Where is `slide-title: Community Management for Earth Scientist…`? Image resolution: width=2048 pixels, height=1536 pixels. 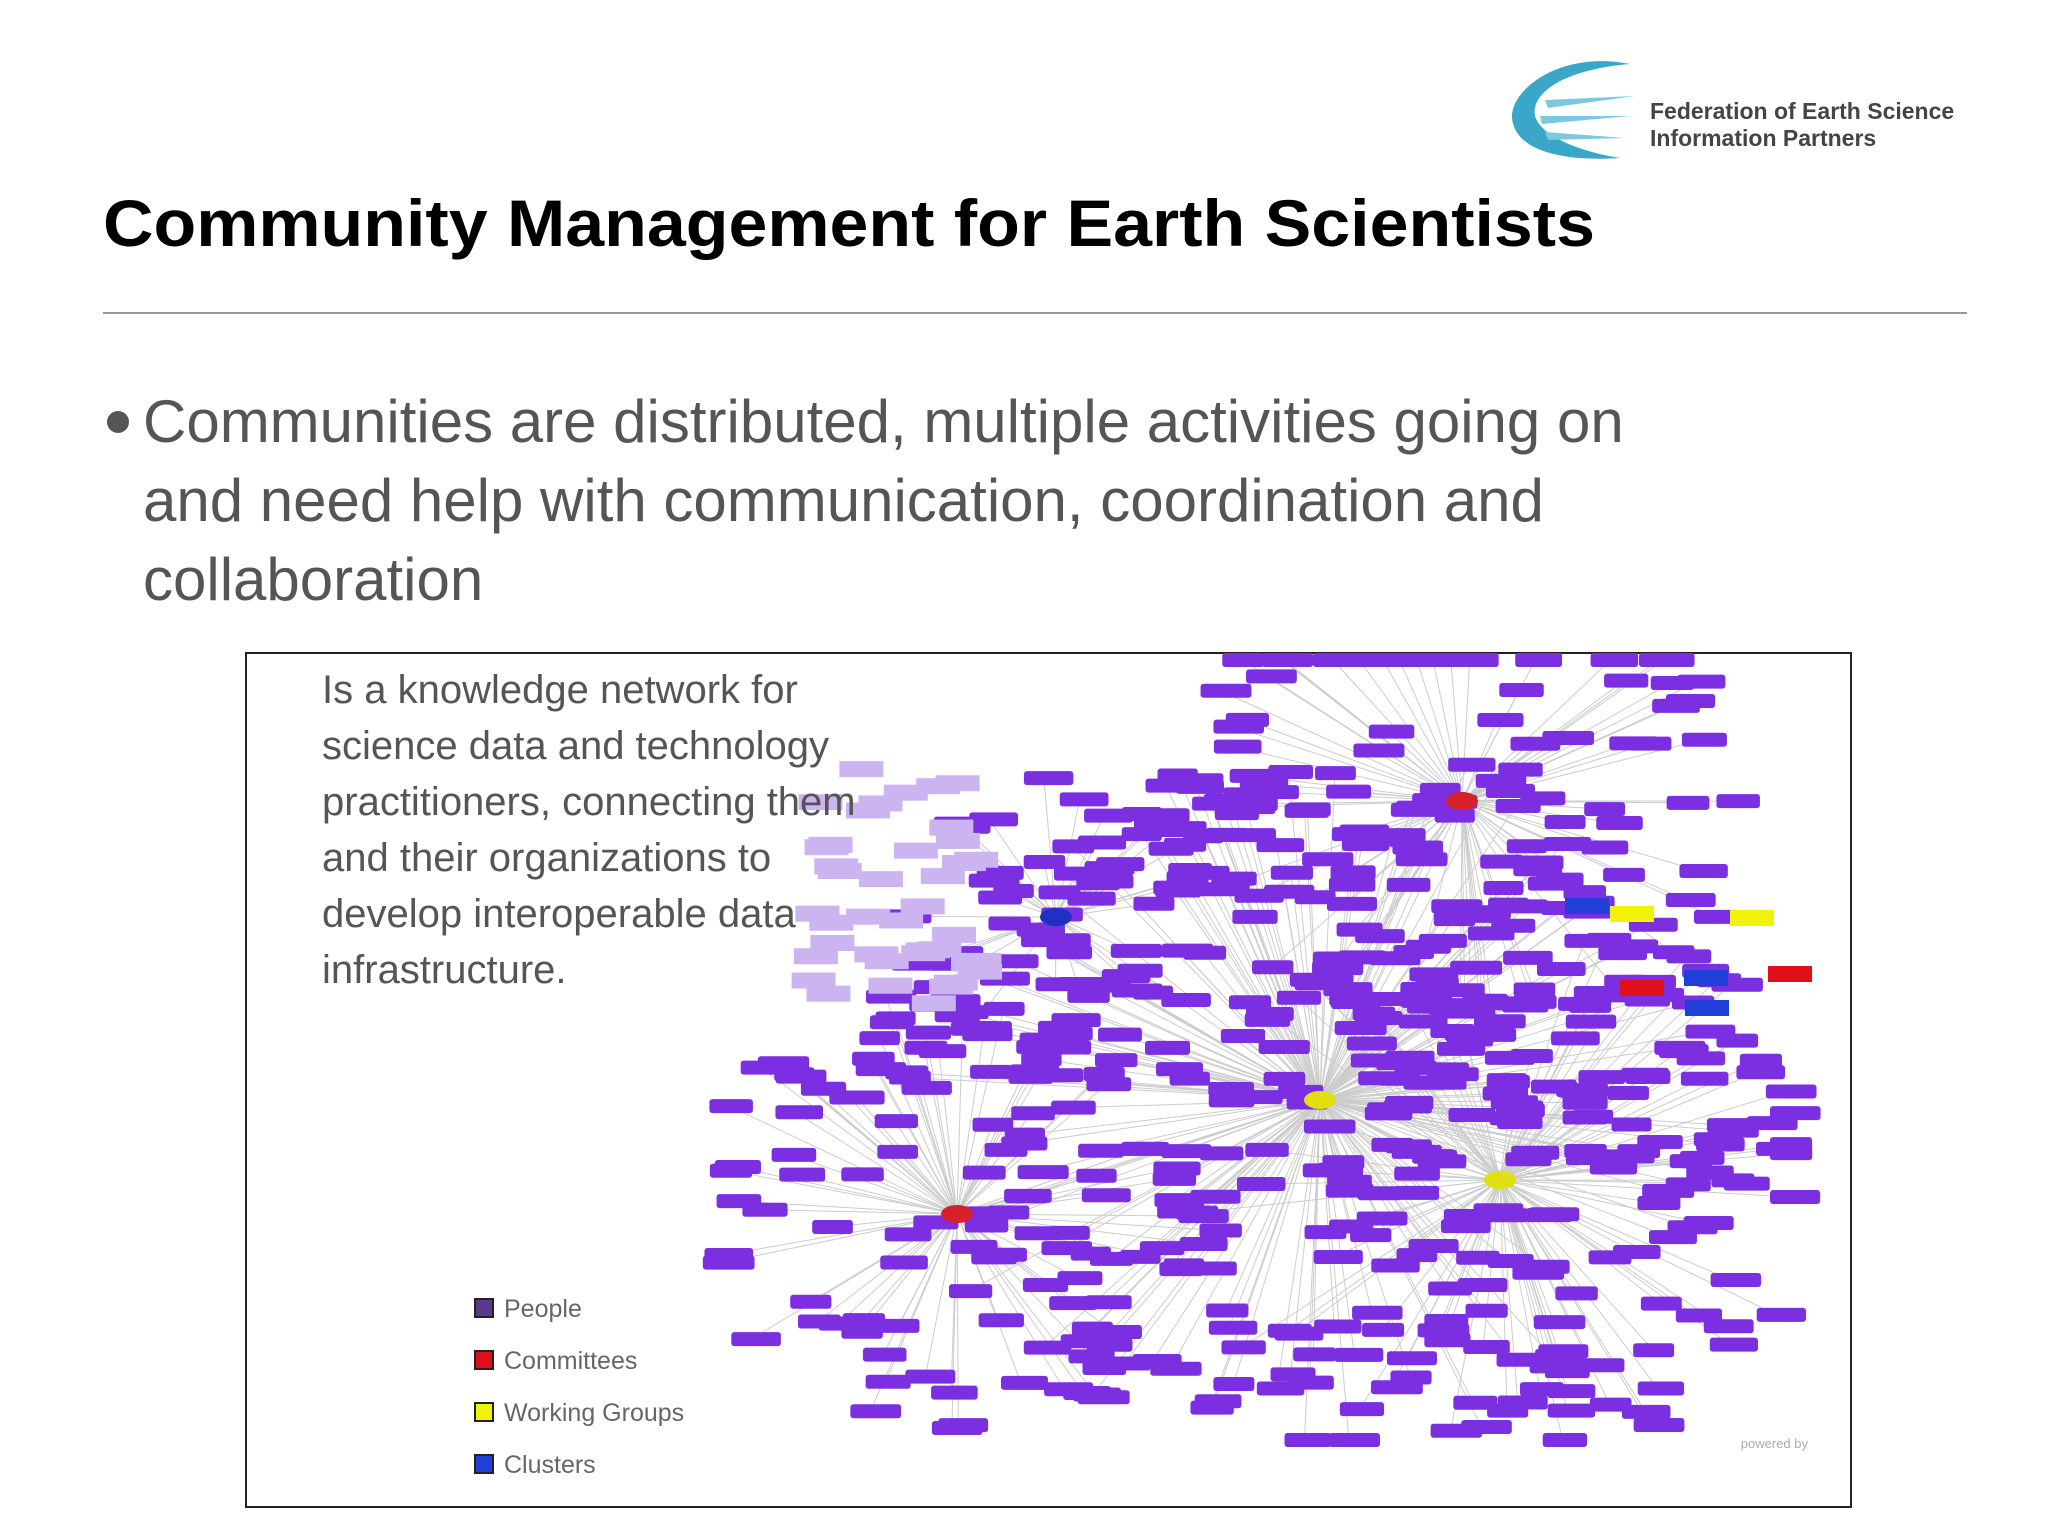 slide-title: Community Management for Earth Scientist… is located at coordinates (849, 223).